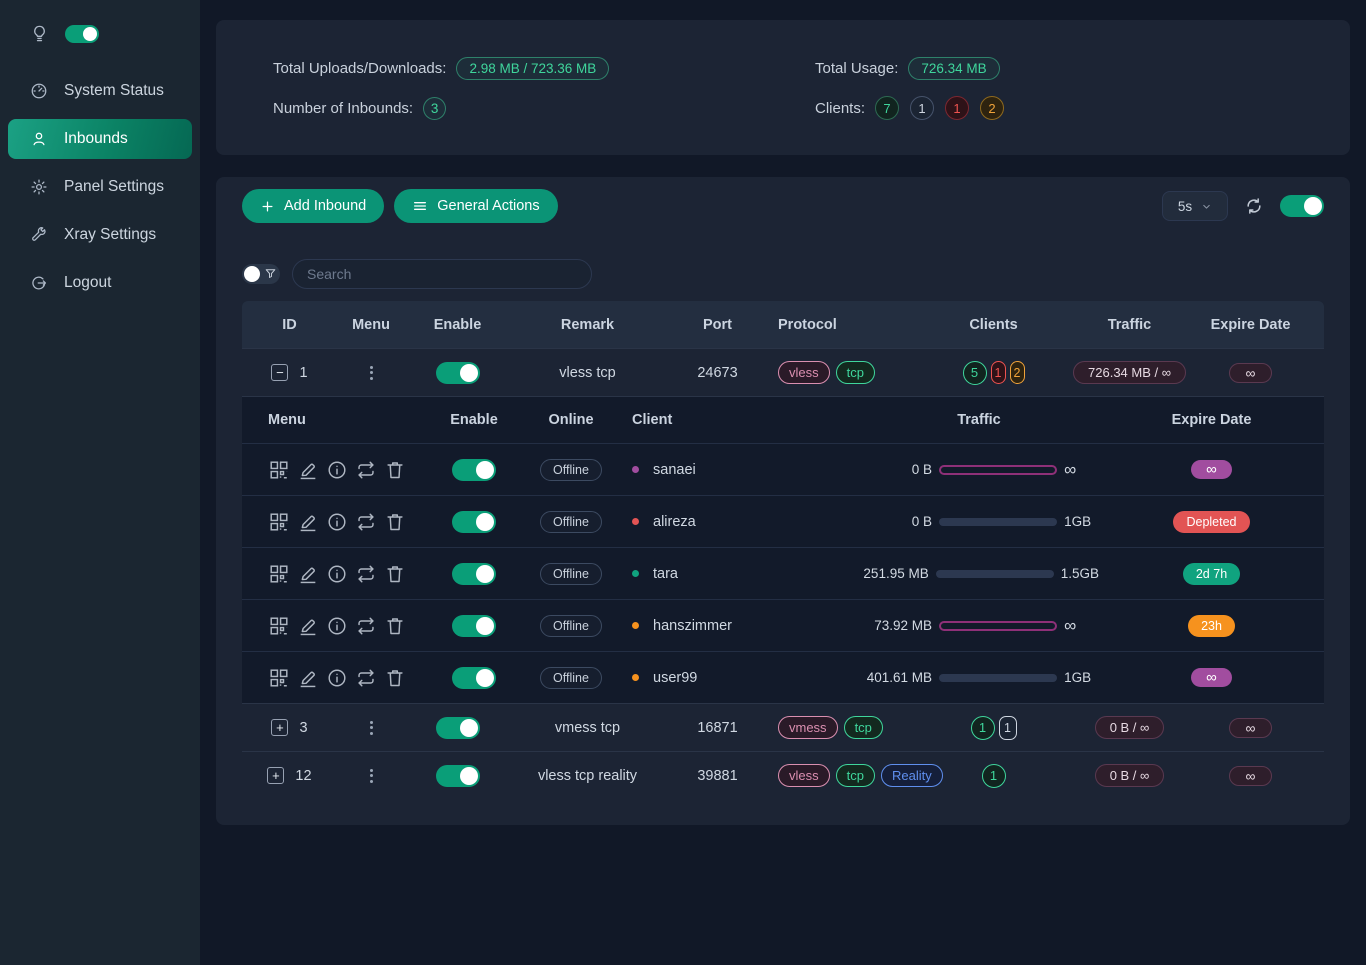 This screenshot has height=965, width=1366. I want to click on clients-label: Clients:, so click(840, 108).